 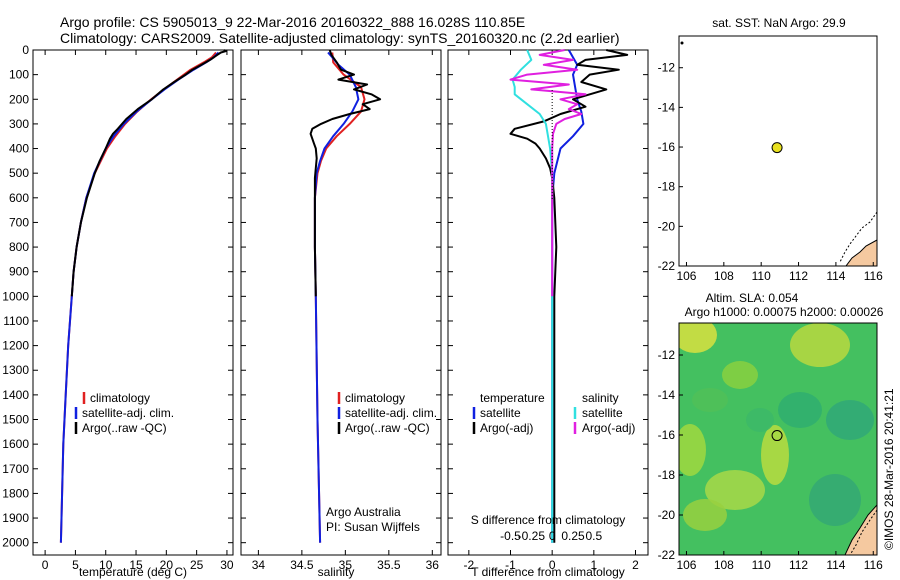 What do you see at coordinates (15, 444) in the screenshot?
I see `depth-tick-label: 1600` at bounding box center [15, 444].